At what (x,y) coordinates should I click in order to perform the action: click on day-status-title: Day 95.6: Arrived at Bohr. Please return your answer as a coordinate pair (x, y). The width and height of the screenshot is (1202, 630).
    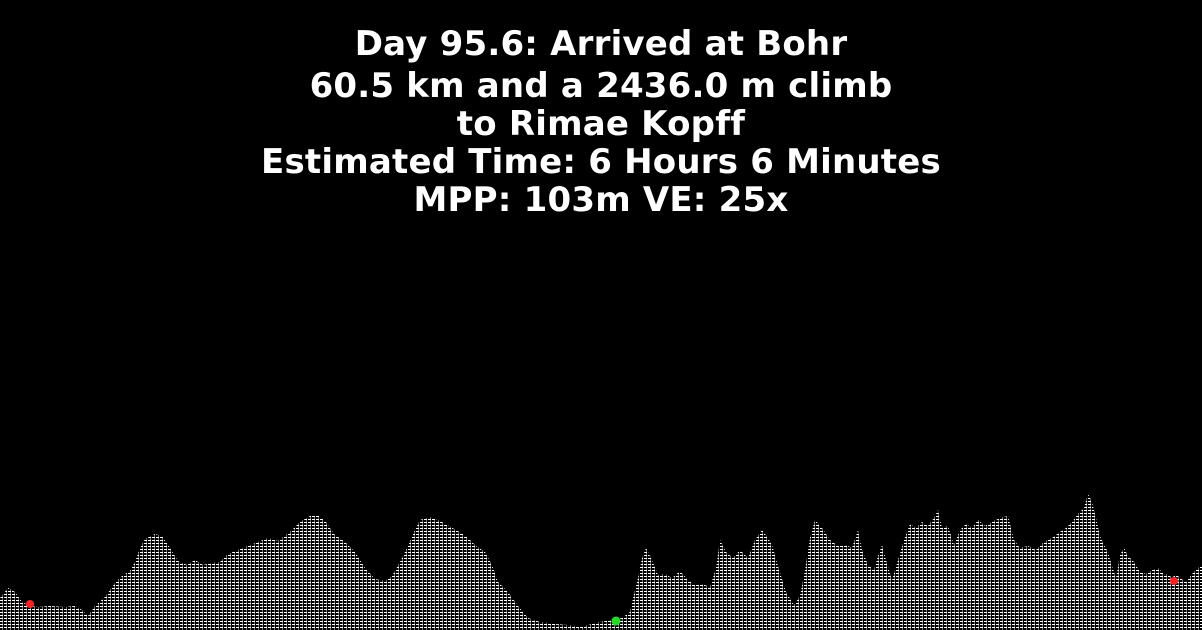
    Looking at the image, I should click on (601, 44).